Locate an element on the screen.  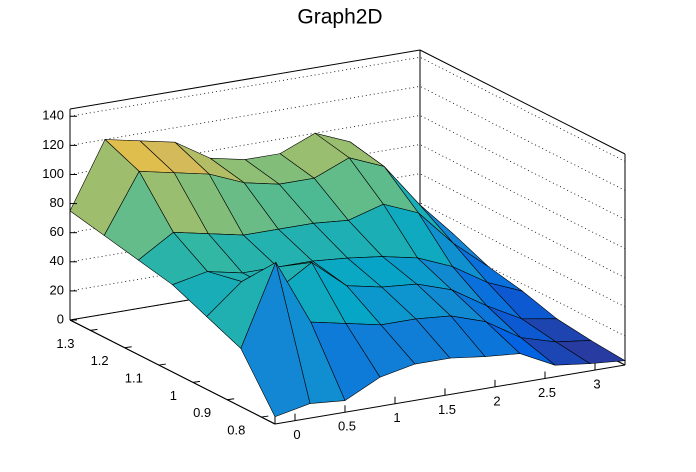
z-tick-label: 140 is located at coordinates (53, 115).